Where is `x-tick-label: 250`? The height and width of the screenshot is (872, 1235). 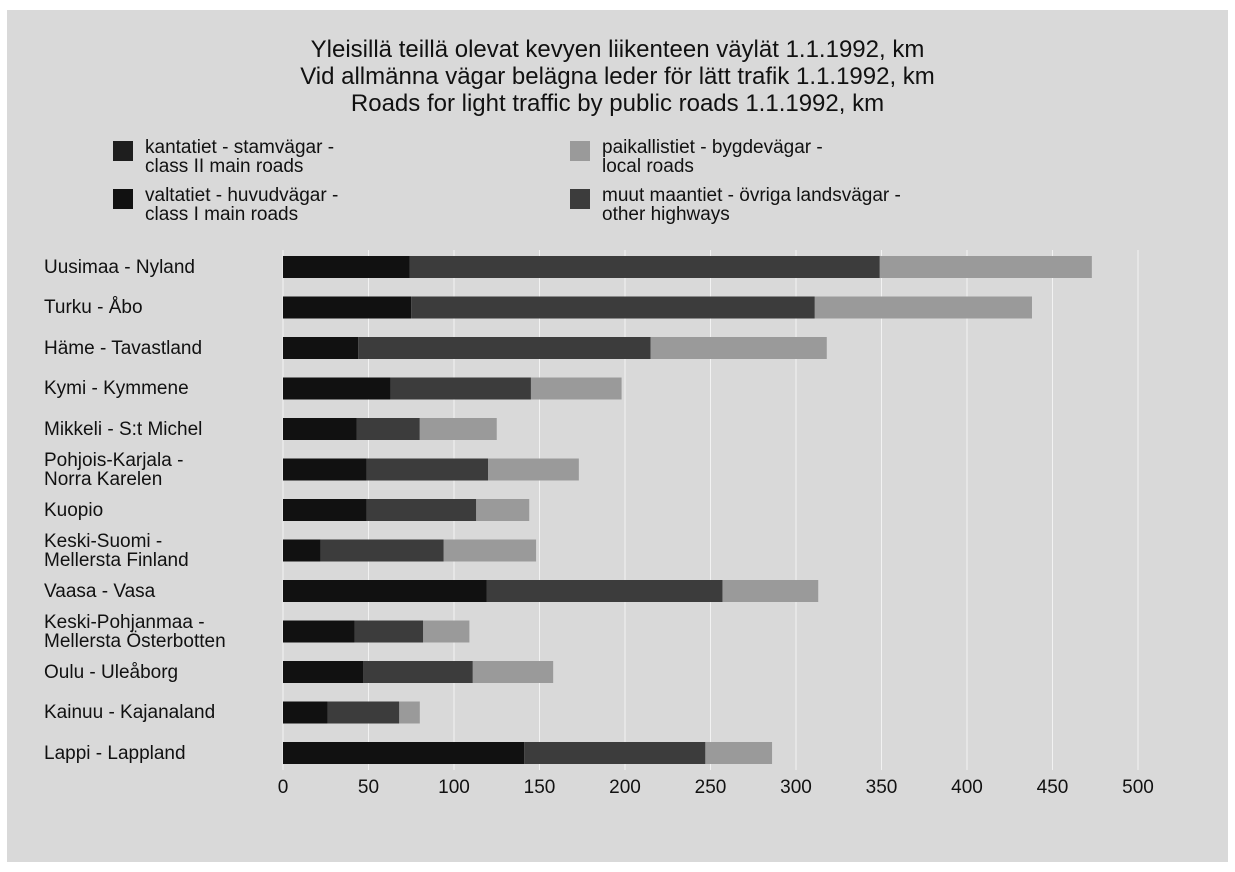
x-tick-label: 250 is located at coordinates (711, 787).